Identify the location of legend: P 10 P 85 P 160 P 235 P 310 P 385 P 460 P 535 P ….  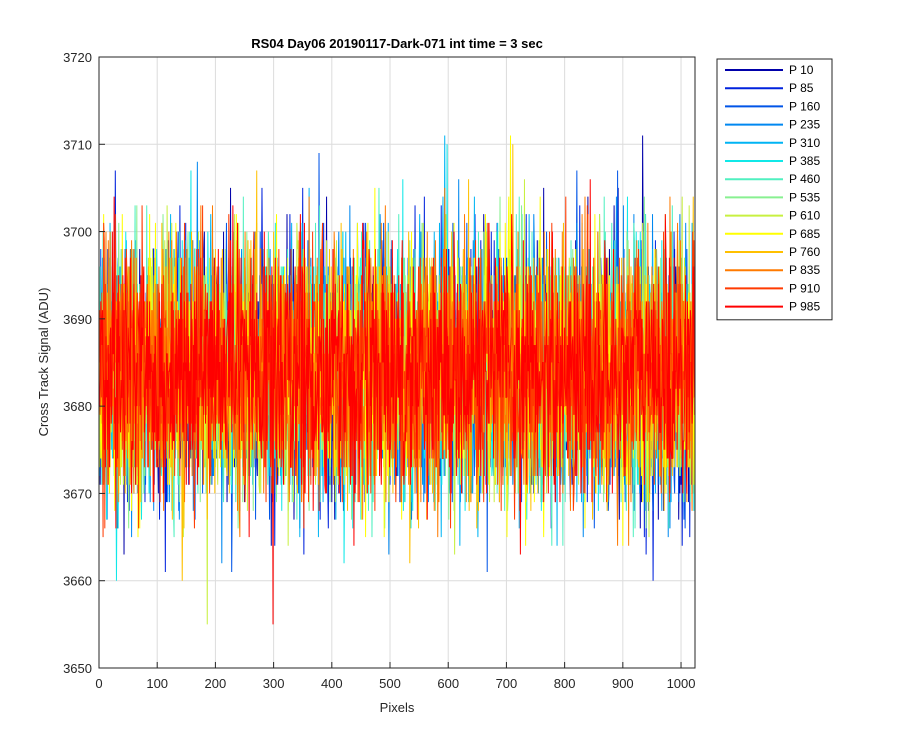
(774, 189).